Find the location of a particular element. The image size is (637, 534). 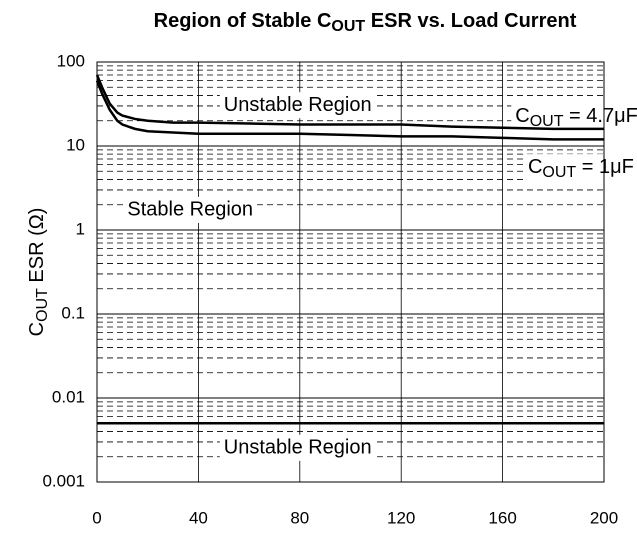

x-tick-label: 120 is located at coordinates (401, 517).